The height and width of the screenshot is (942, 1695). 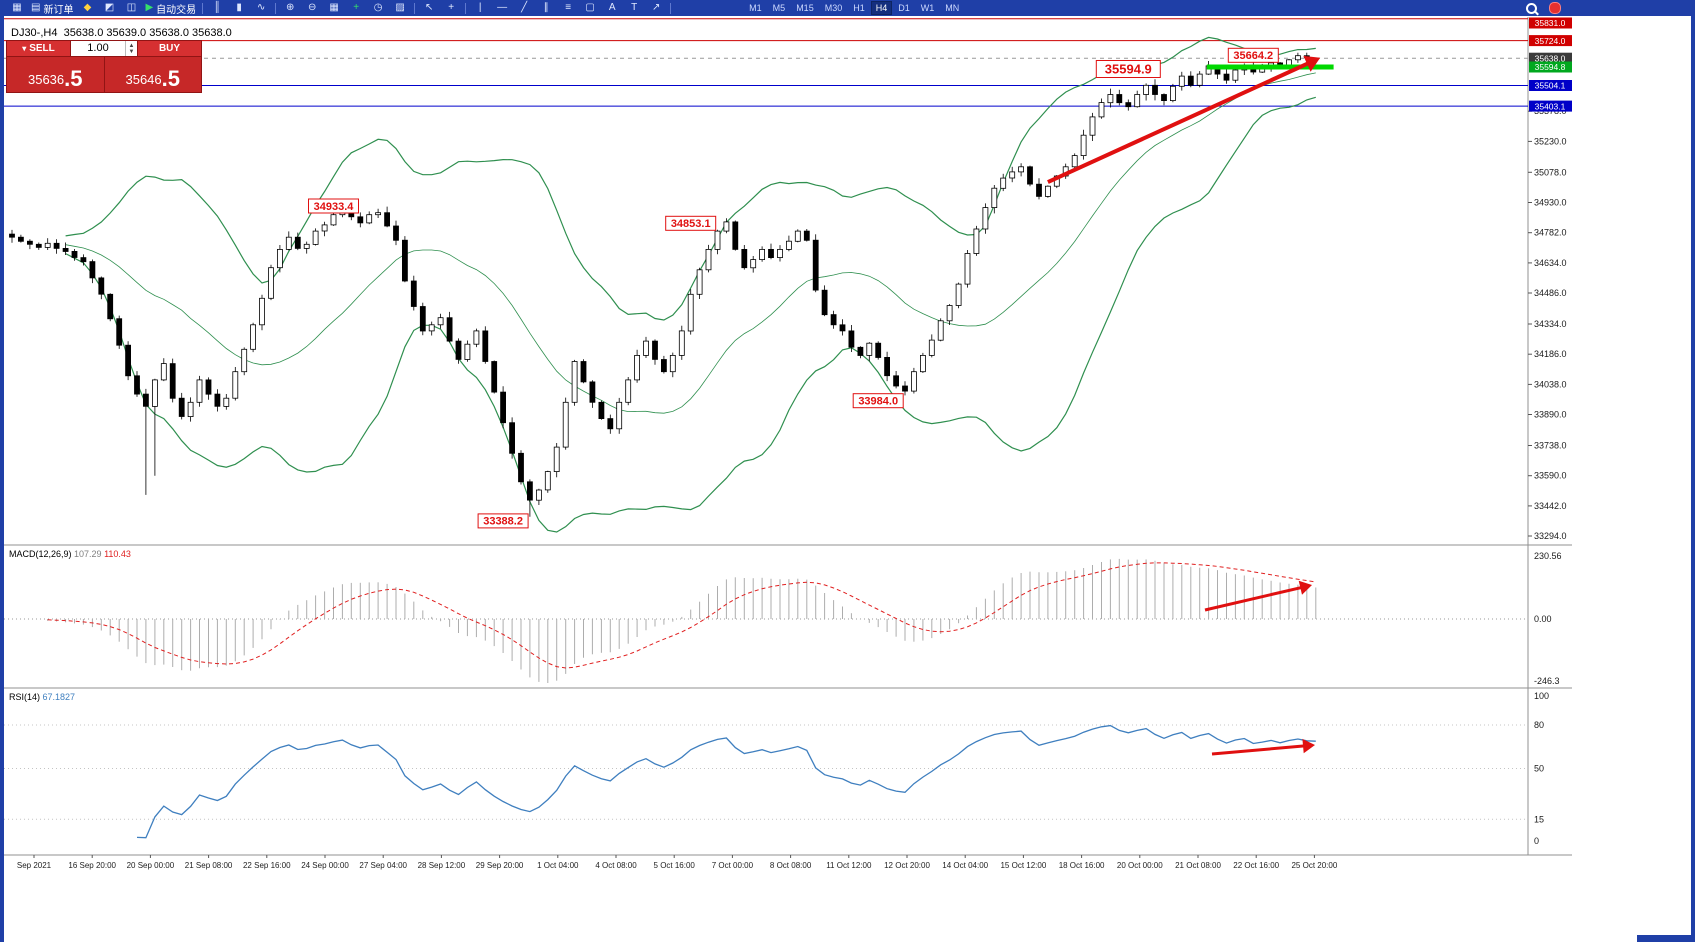 I want to click on period-clock-button: ◷, so click(x=378, y=8).